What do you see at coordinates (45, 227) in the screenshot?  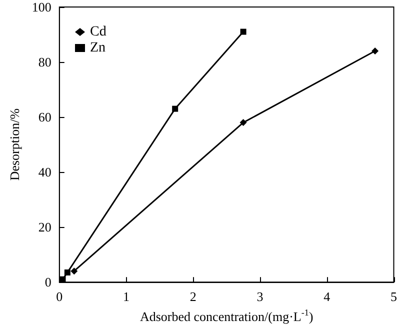 I see `y-tick-label: 20` at bounding box center [45, 227].